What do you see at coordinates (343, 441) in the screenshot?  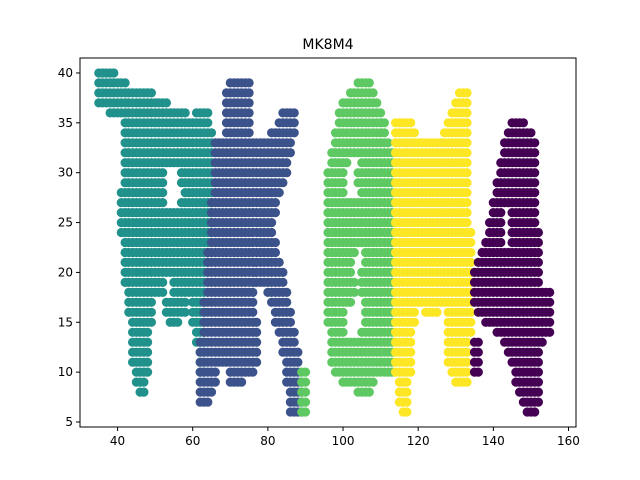 I see `x-tick-label: 100` at bounding box center [343, 441].